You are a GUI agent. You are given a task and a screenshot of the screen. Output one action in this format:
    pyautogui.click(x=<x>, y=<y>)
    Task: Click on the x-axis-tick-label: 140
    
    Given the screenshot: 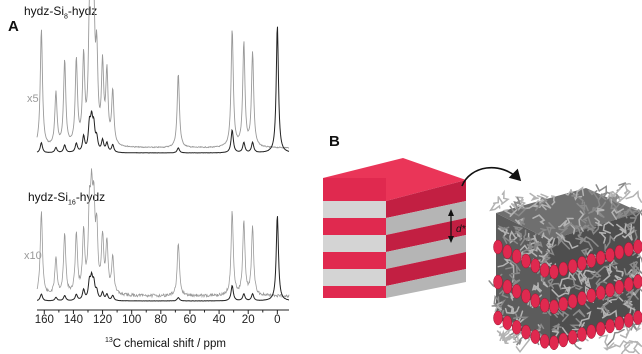 What is the action you would take?
    pyautogui.click(x=73, y=320)
    